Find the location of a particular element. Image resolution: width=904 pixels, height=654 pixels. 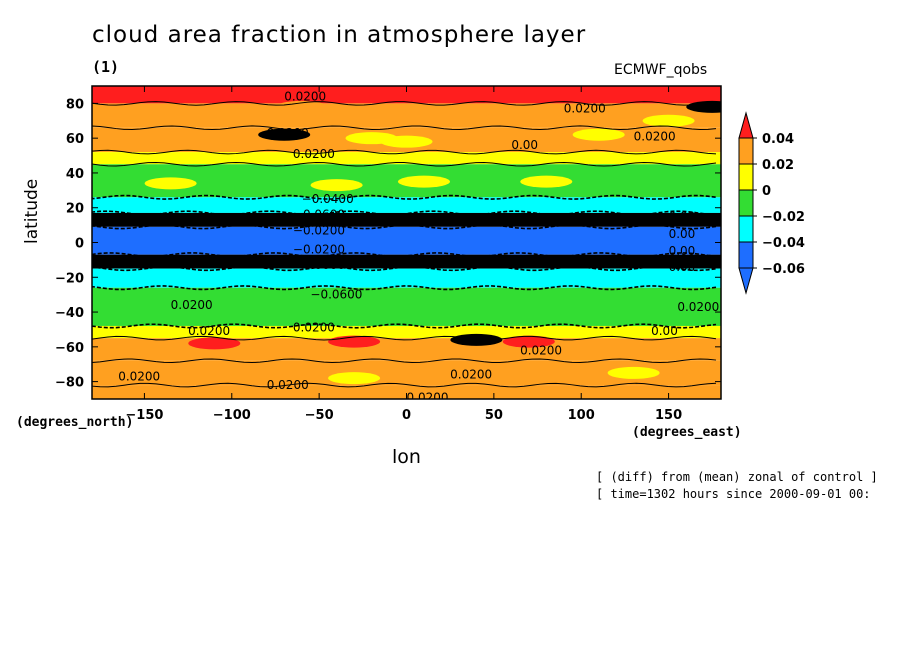

colorbar-tick-label: −0.02 is located at coordinates (783, 217).